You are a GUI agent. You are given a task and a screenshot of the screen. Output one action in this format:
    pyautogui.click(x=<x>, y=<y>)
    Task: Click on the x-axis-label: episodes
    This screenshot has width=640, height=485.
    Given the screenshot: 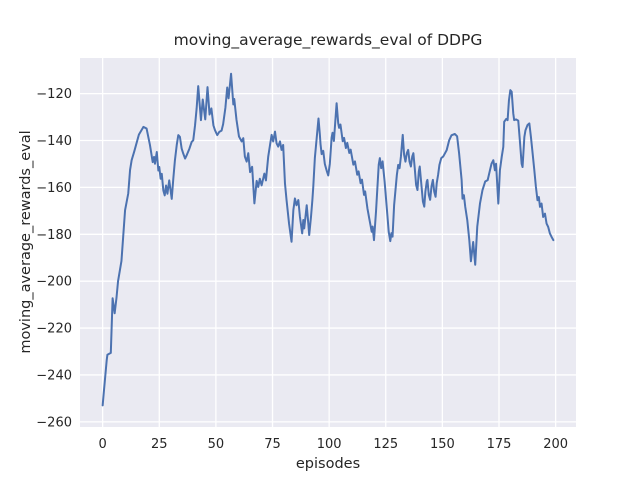 What is the action you would take?
    pyautogui.click(x=328, y=464)
    